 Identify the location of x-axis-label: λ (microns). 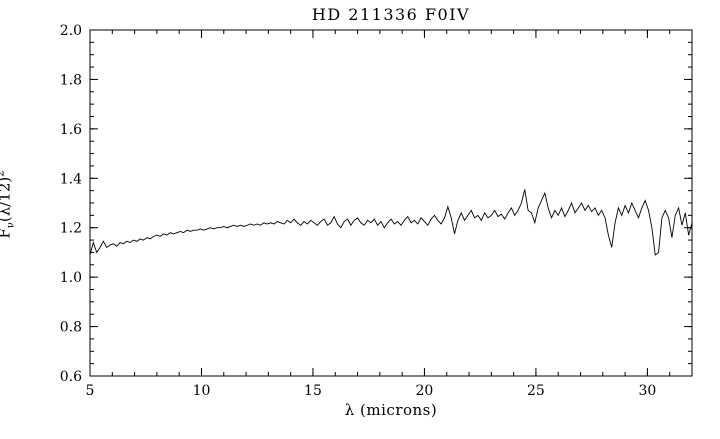
(391, 410).